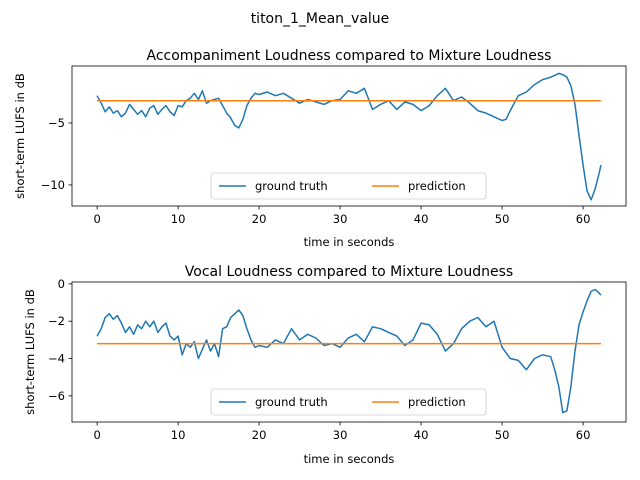 The image size is (640, 480). What do you see at coordinates (56, 396) in the screenshot?
I see `y-tick-label: −6` at bounding box center [56, 396].